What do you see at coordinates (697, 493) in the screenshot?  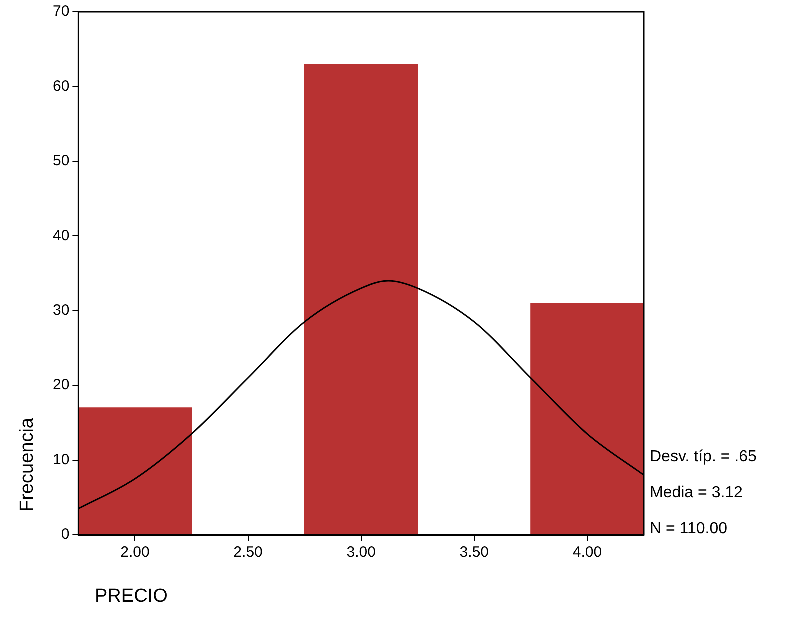 I see `text: Media = 3.12` at bounding box center [697, 493].